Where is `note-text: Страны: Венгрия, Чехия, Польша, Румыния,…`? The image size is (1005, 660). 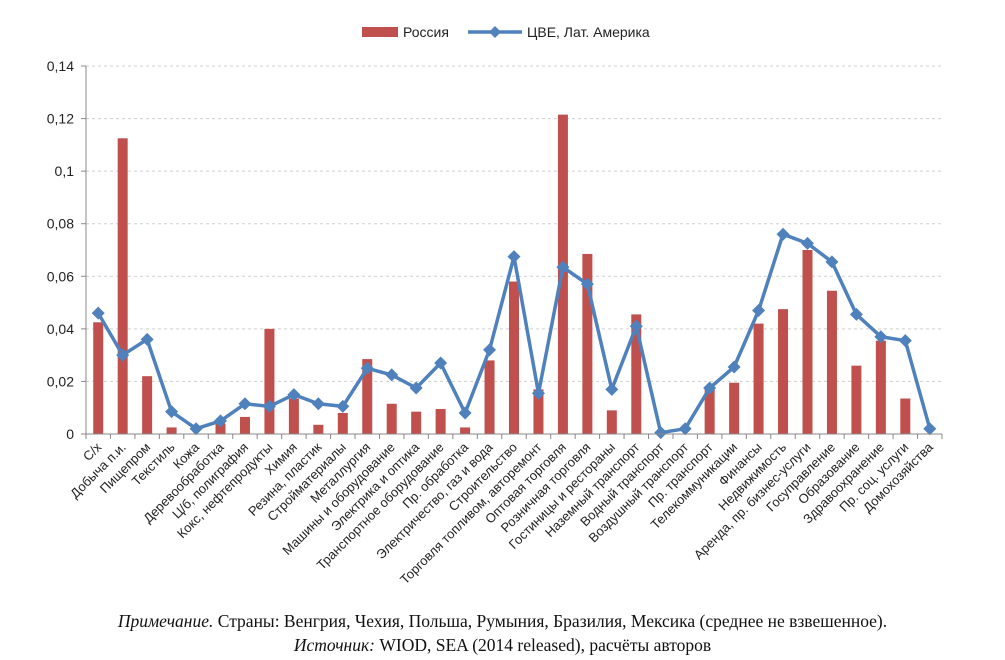 note-text: Страны: Венгрия, Чехия, Польша, Румыния,… is located at coordinates (550, 621).